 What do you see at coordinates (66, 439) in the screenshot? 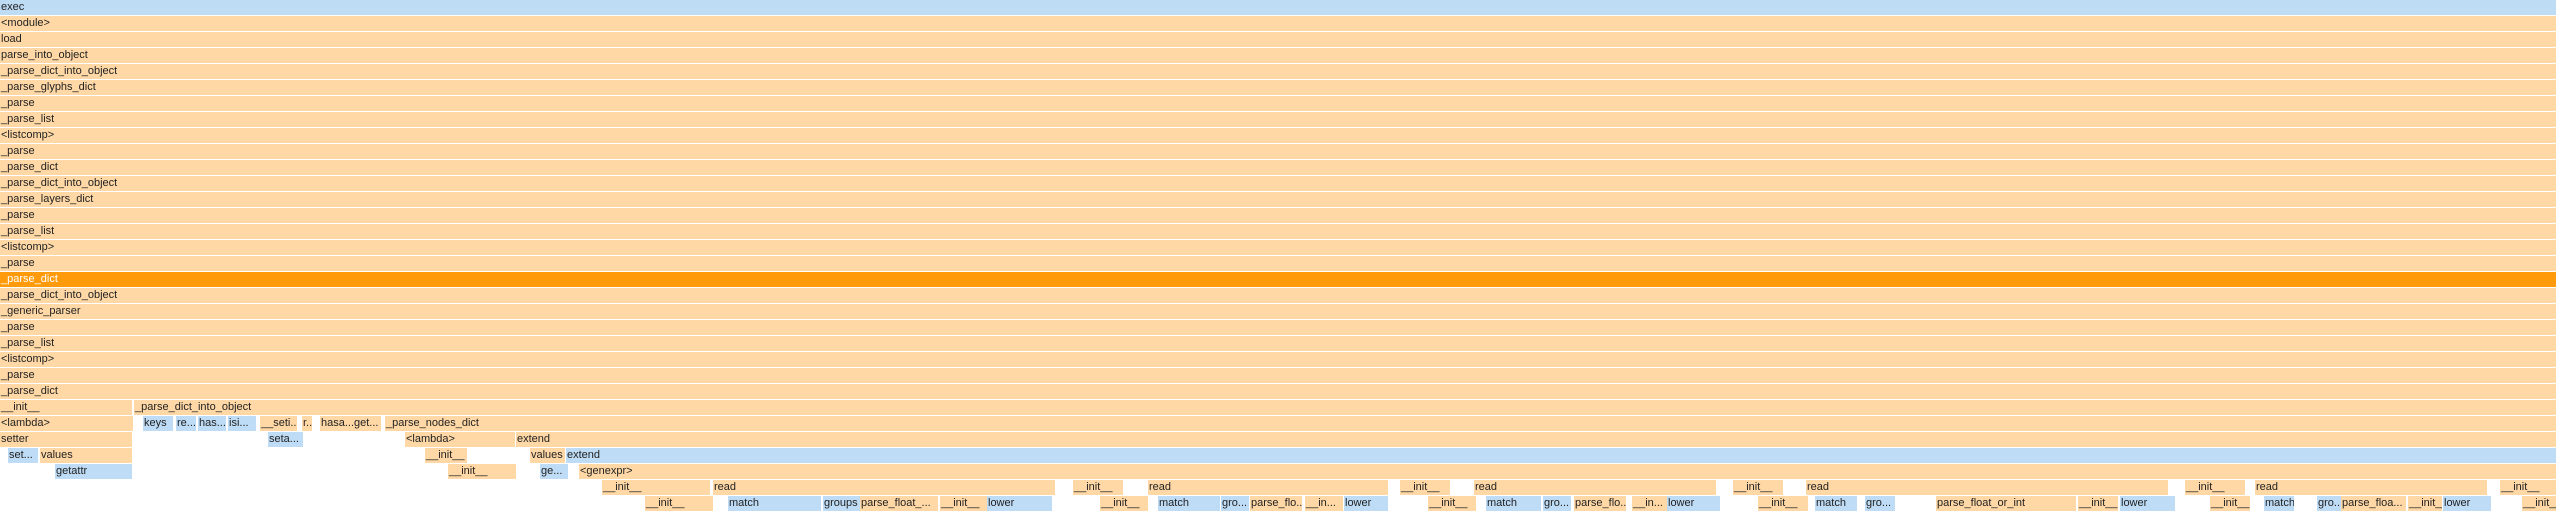
I see `flame-frame: setter` at bounding box center [66, 439].